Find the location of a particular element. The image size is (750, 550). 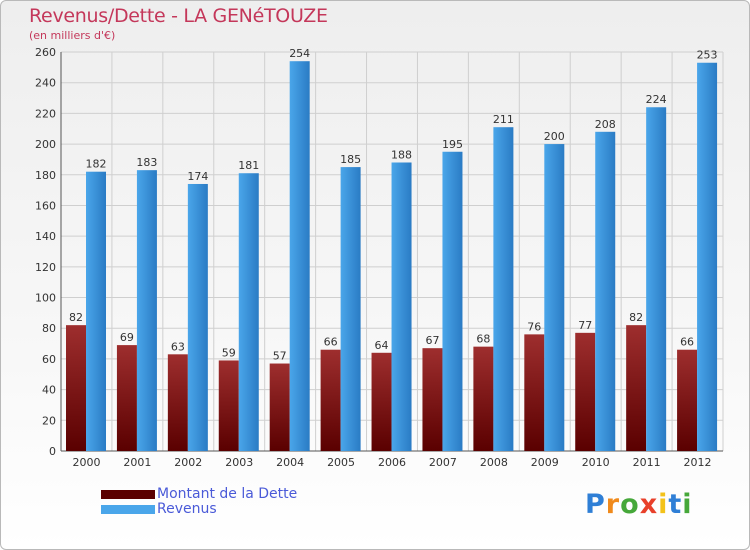

x-tick-label: 2003 is located at coordinates (239, 462).